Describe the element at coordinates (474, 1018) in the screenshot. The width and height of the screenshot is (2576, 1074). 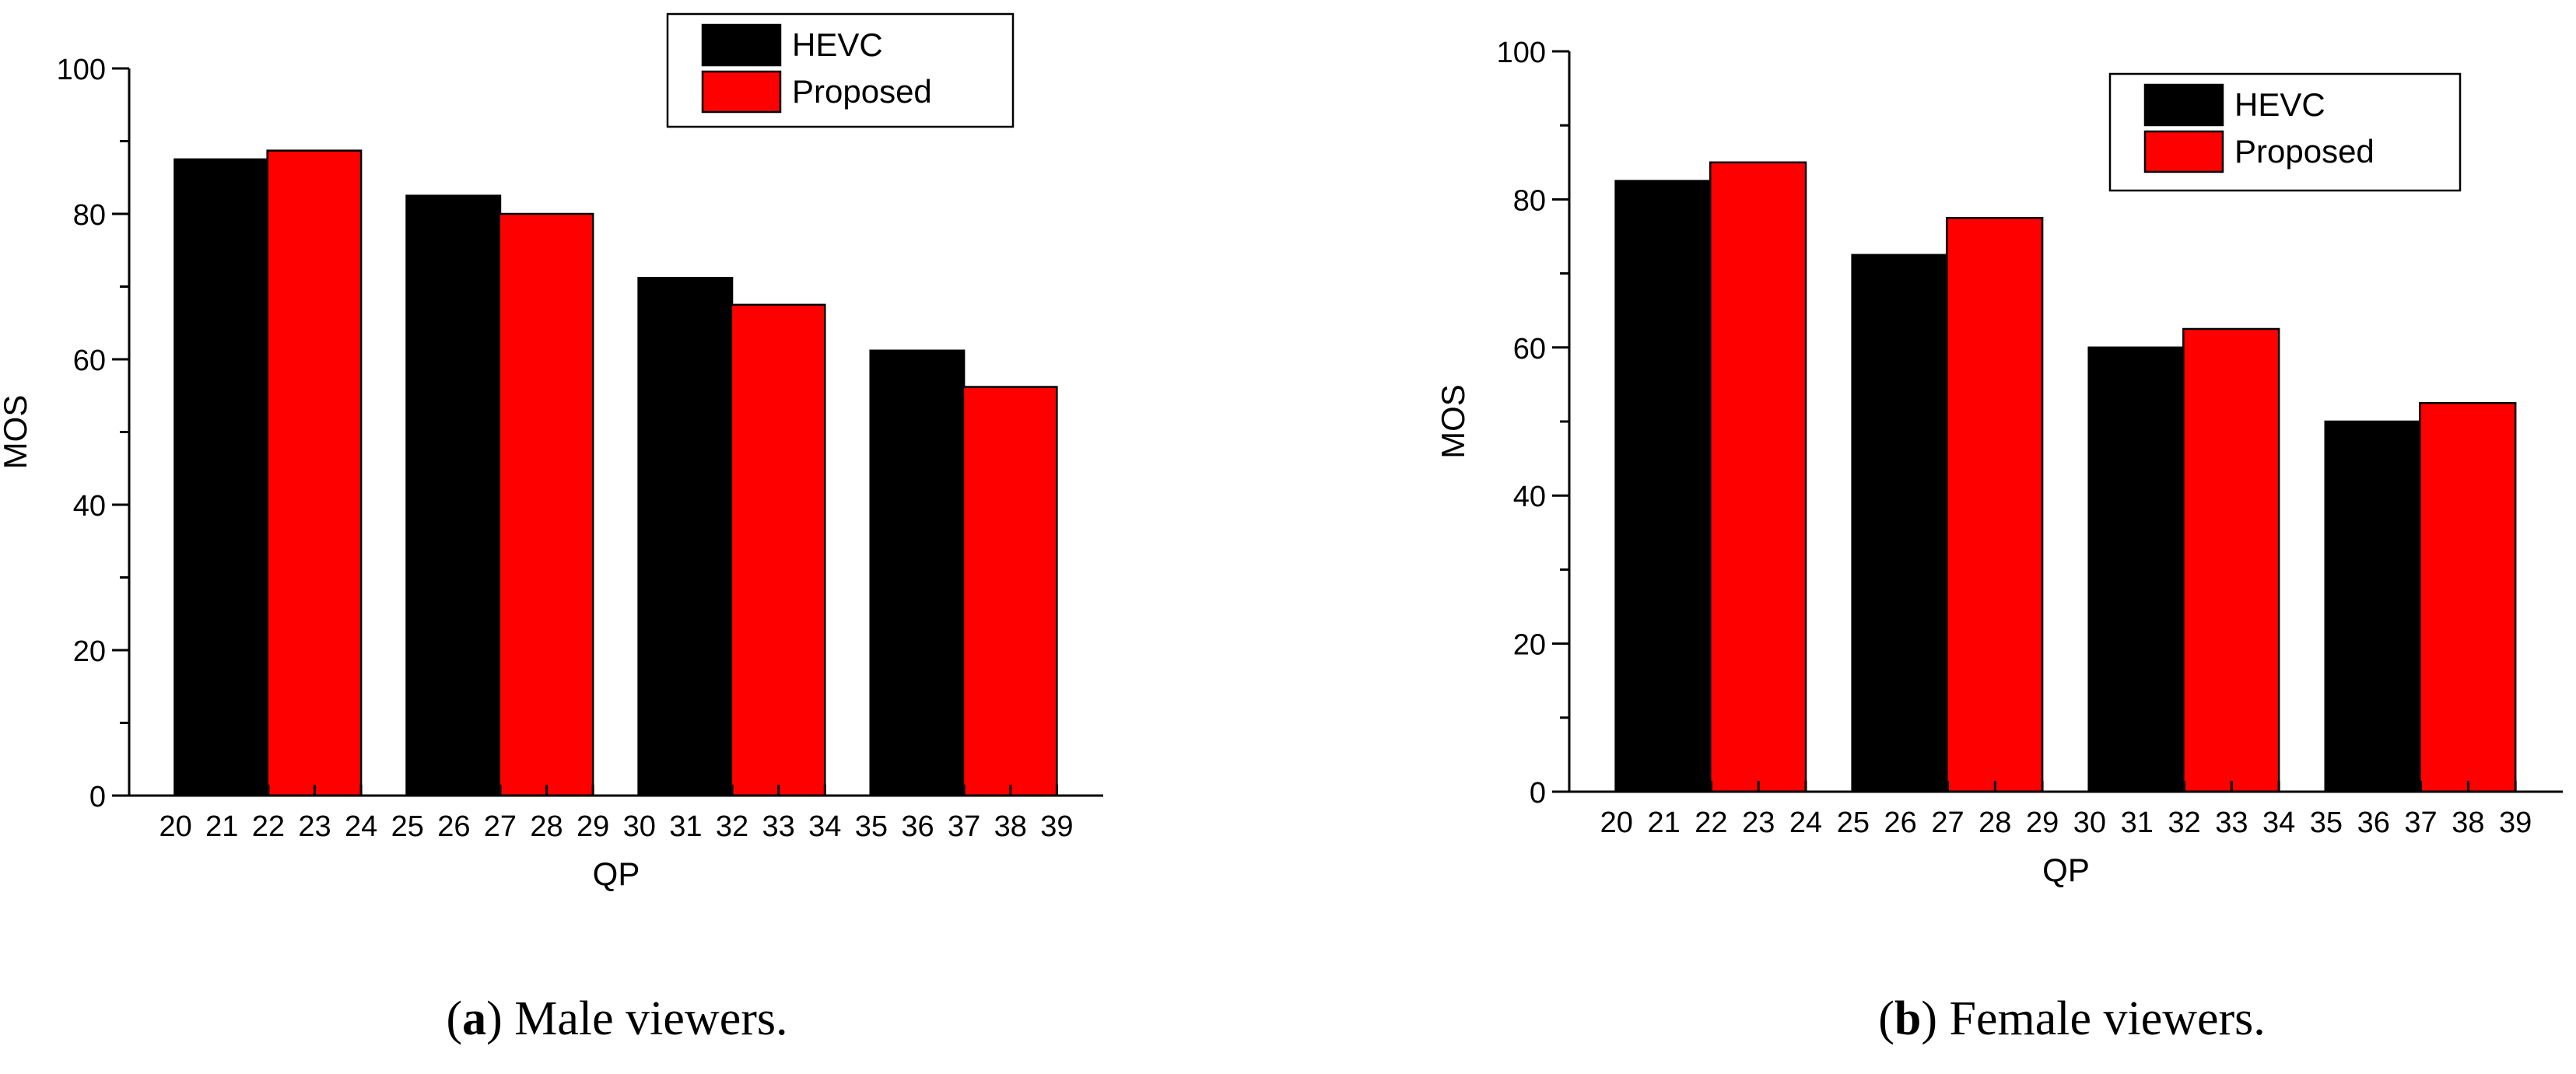
I see `caption-label: a` at that location.